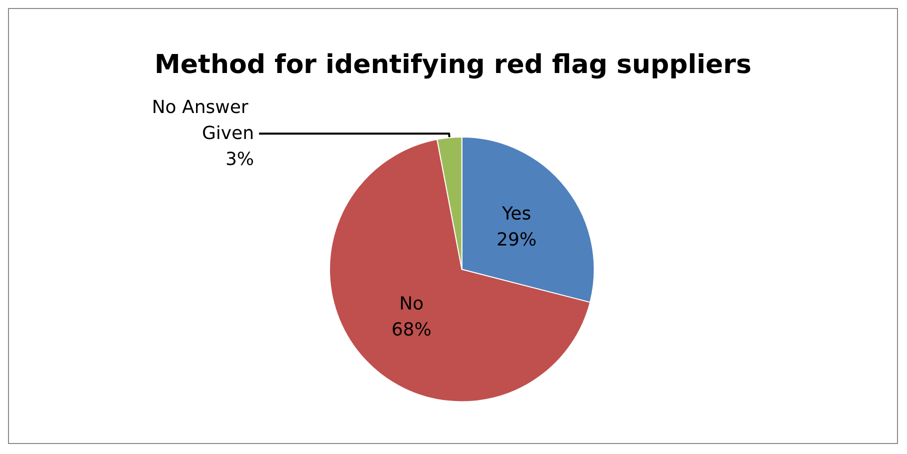  What do you see at coordinates (453, 65) in the screenshot?
I see `chart-title: Method for identifying red flag suppliers` at bounding box center [453, 65].